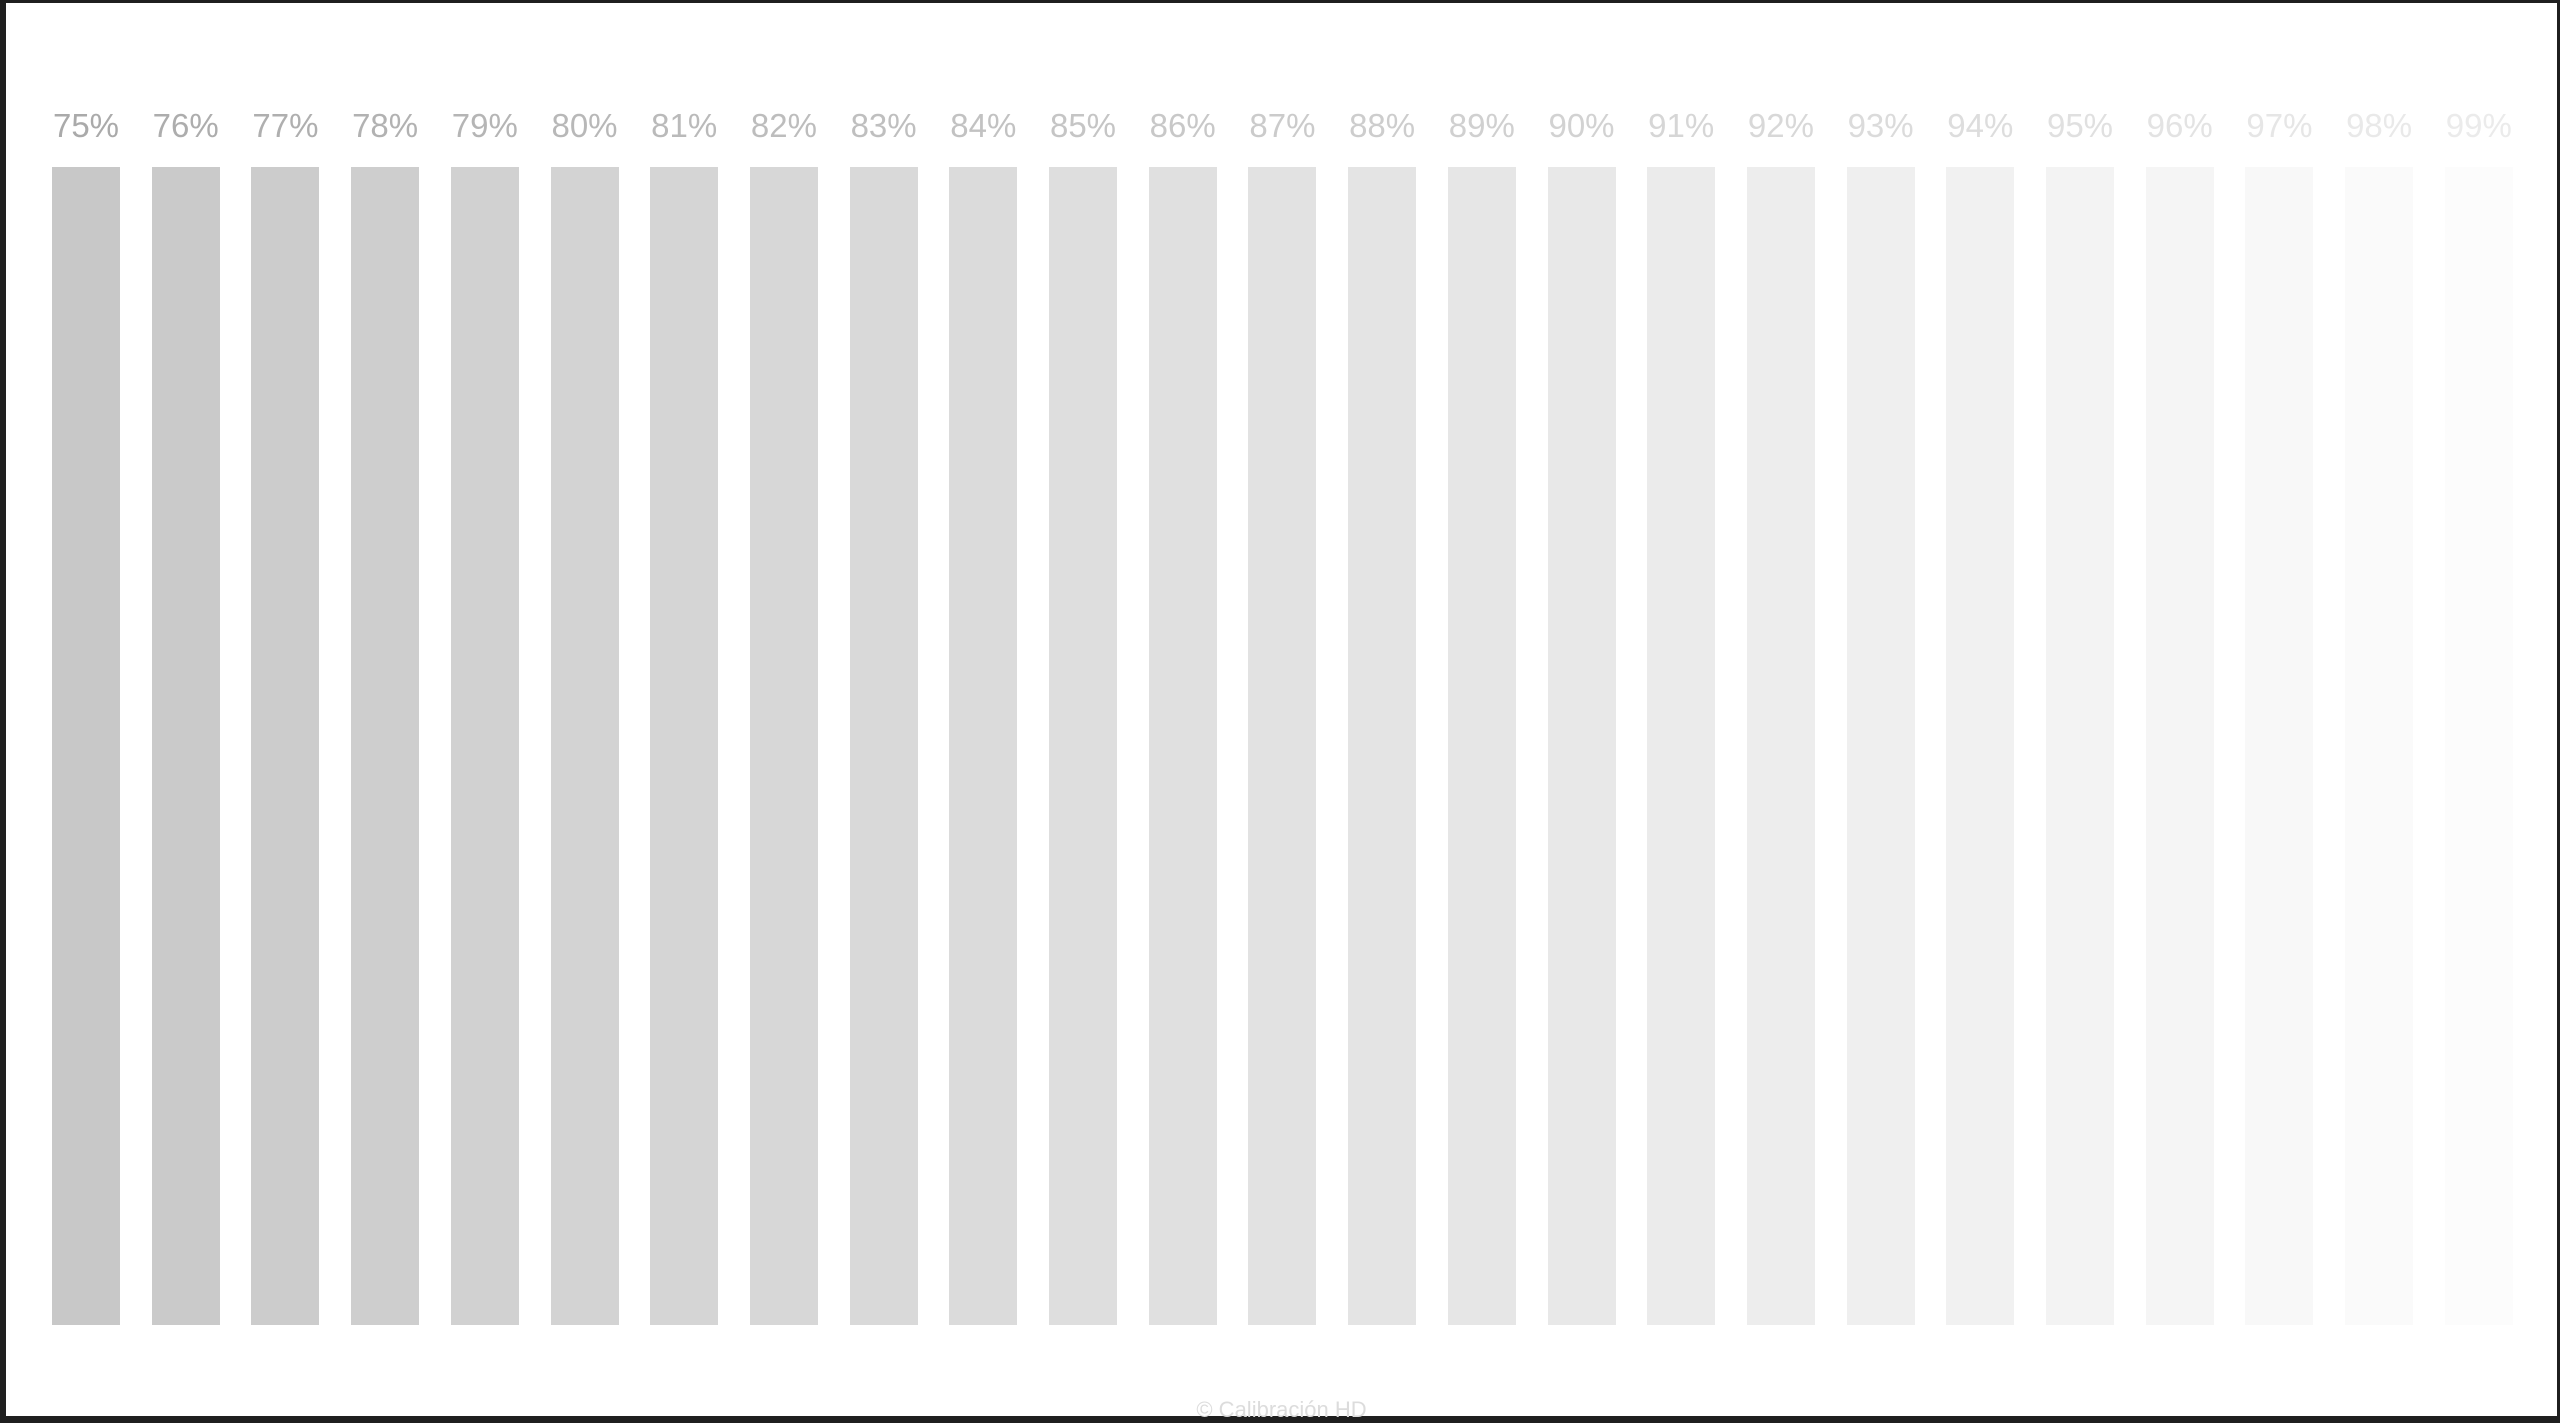  I want to click on step-label: 77%, so click(285, 125).